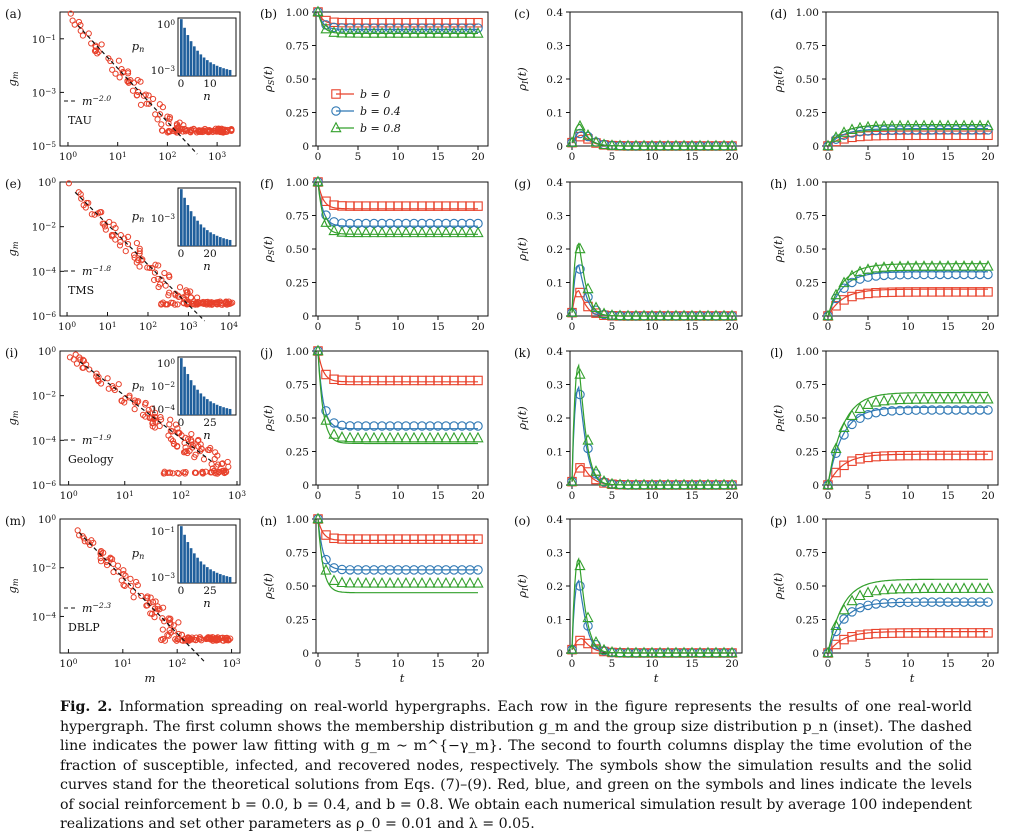 The width and height of the screenshot is (1024, 835). Describe the element at coordinates (884, 599) in the screenshot. I see `time-panel-p: (p) 0 5 10 15 20 0 0.25 0.50 0.75 1.00 ρR(t) t` at that location.